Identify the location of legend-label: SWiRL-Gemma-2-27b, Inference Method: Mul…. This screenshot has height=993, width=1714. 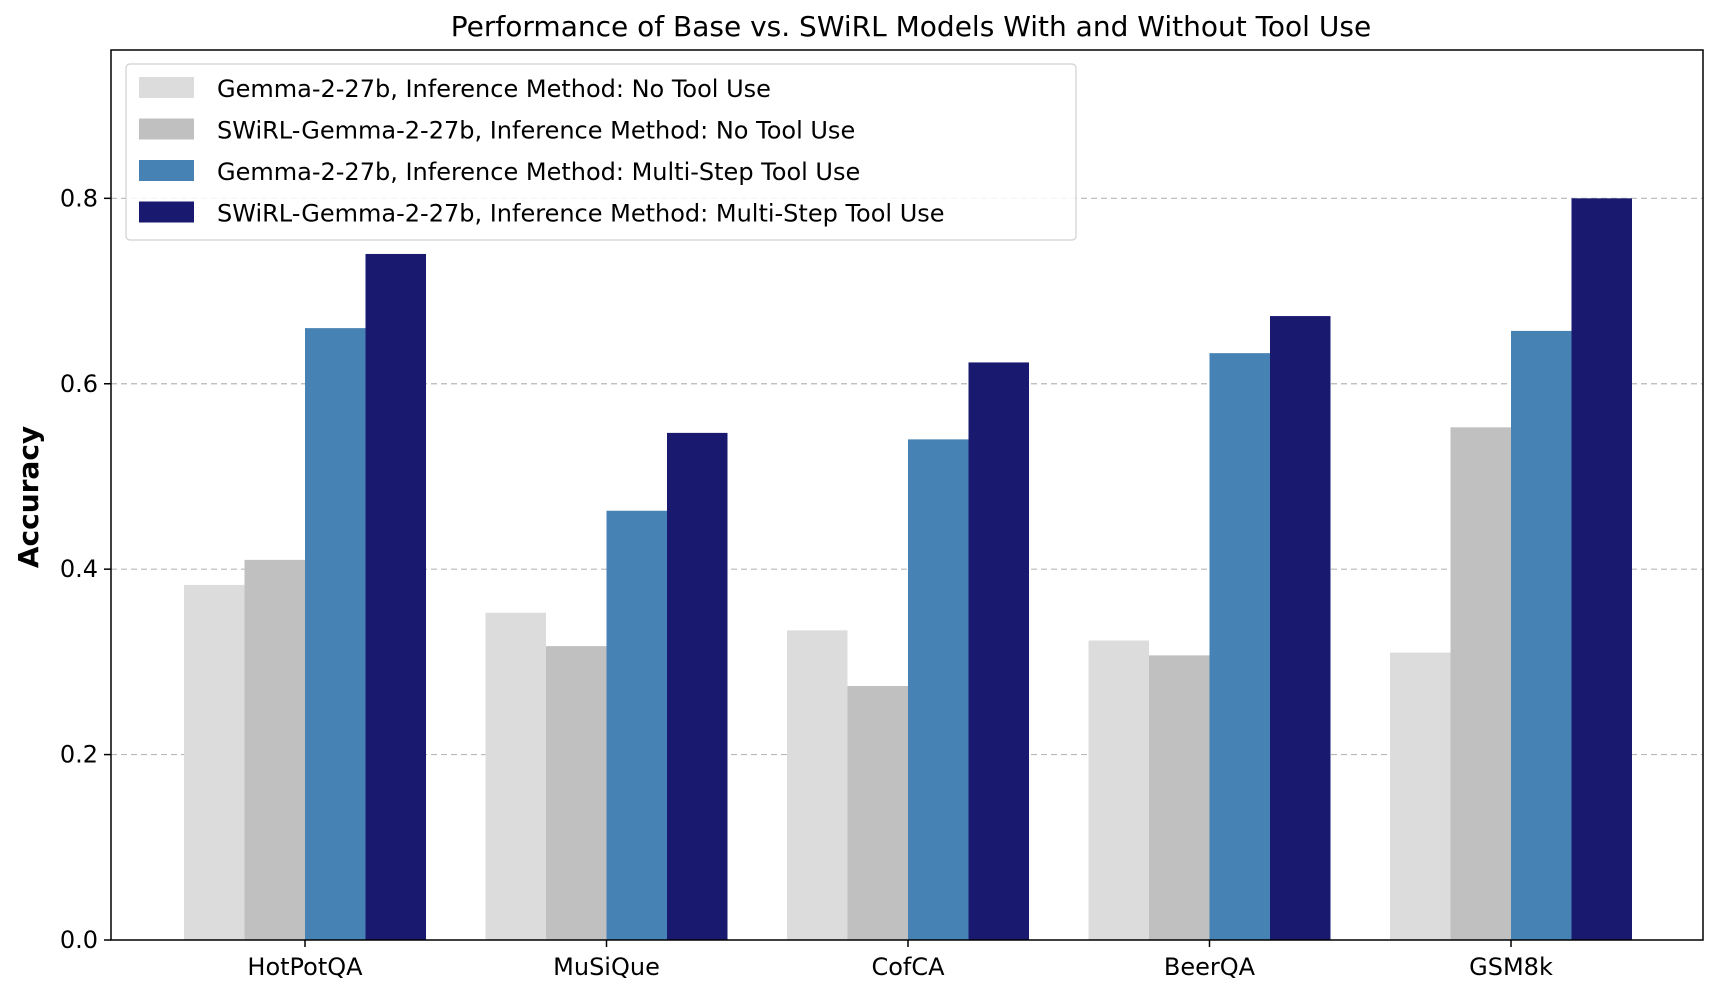
(581, 214).